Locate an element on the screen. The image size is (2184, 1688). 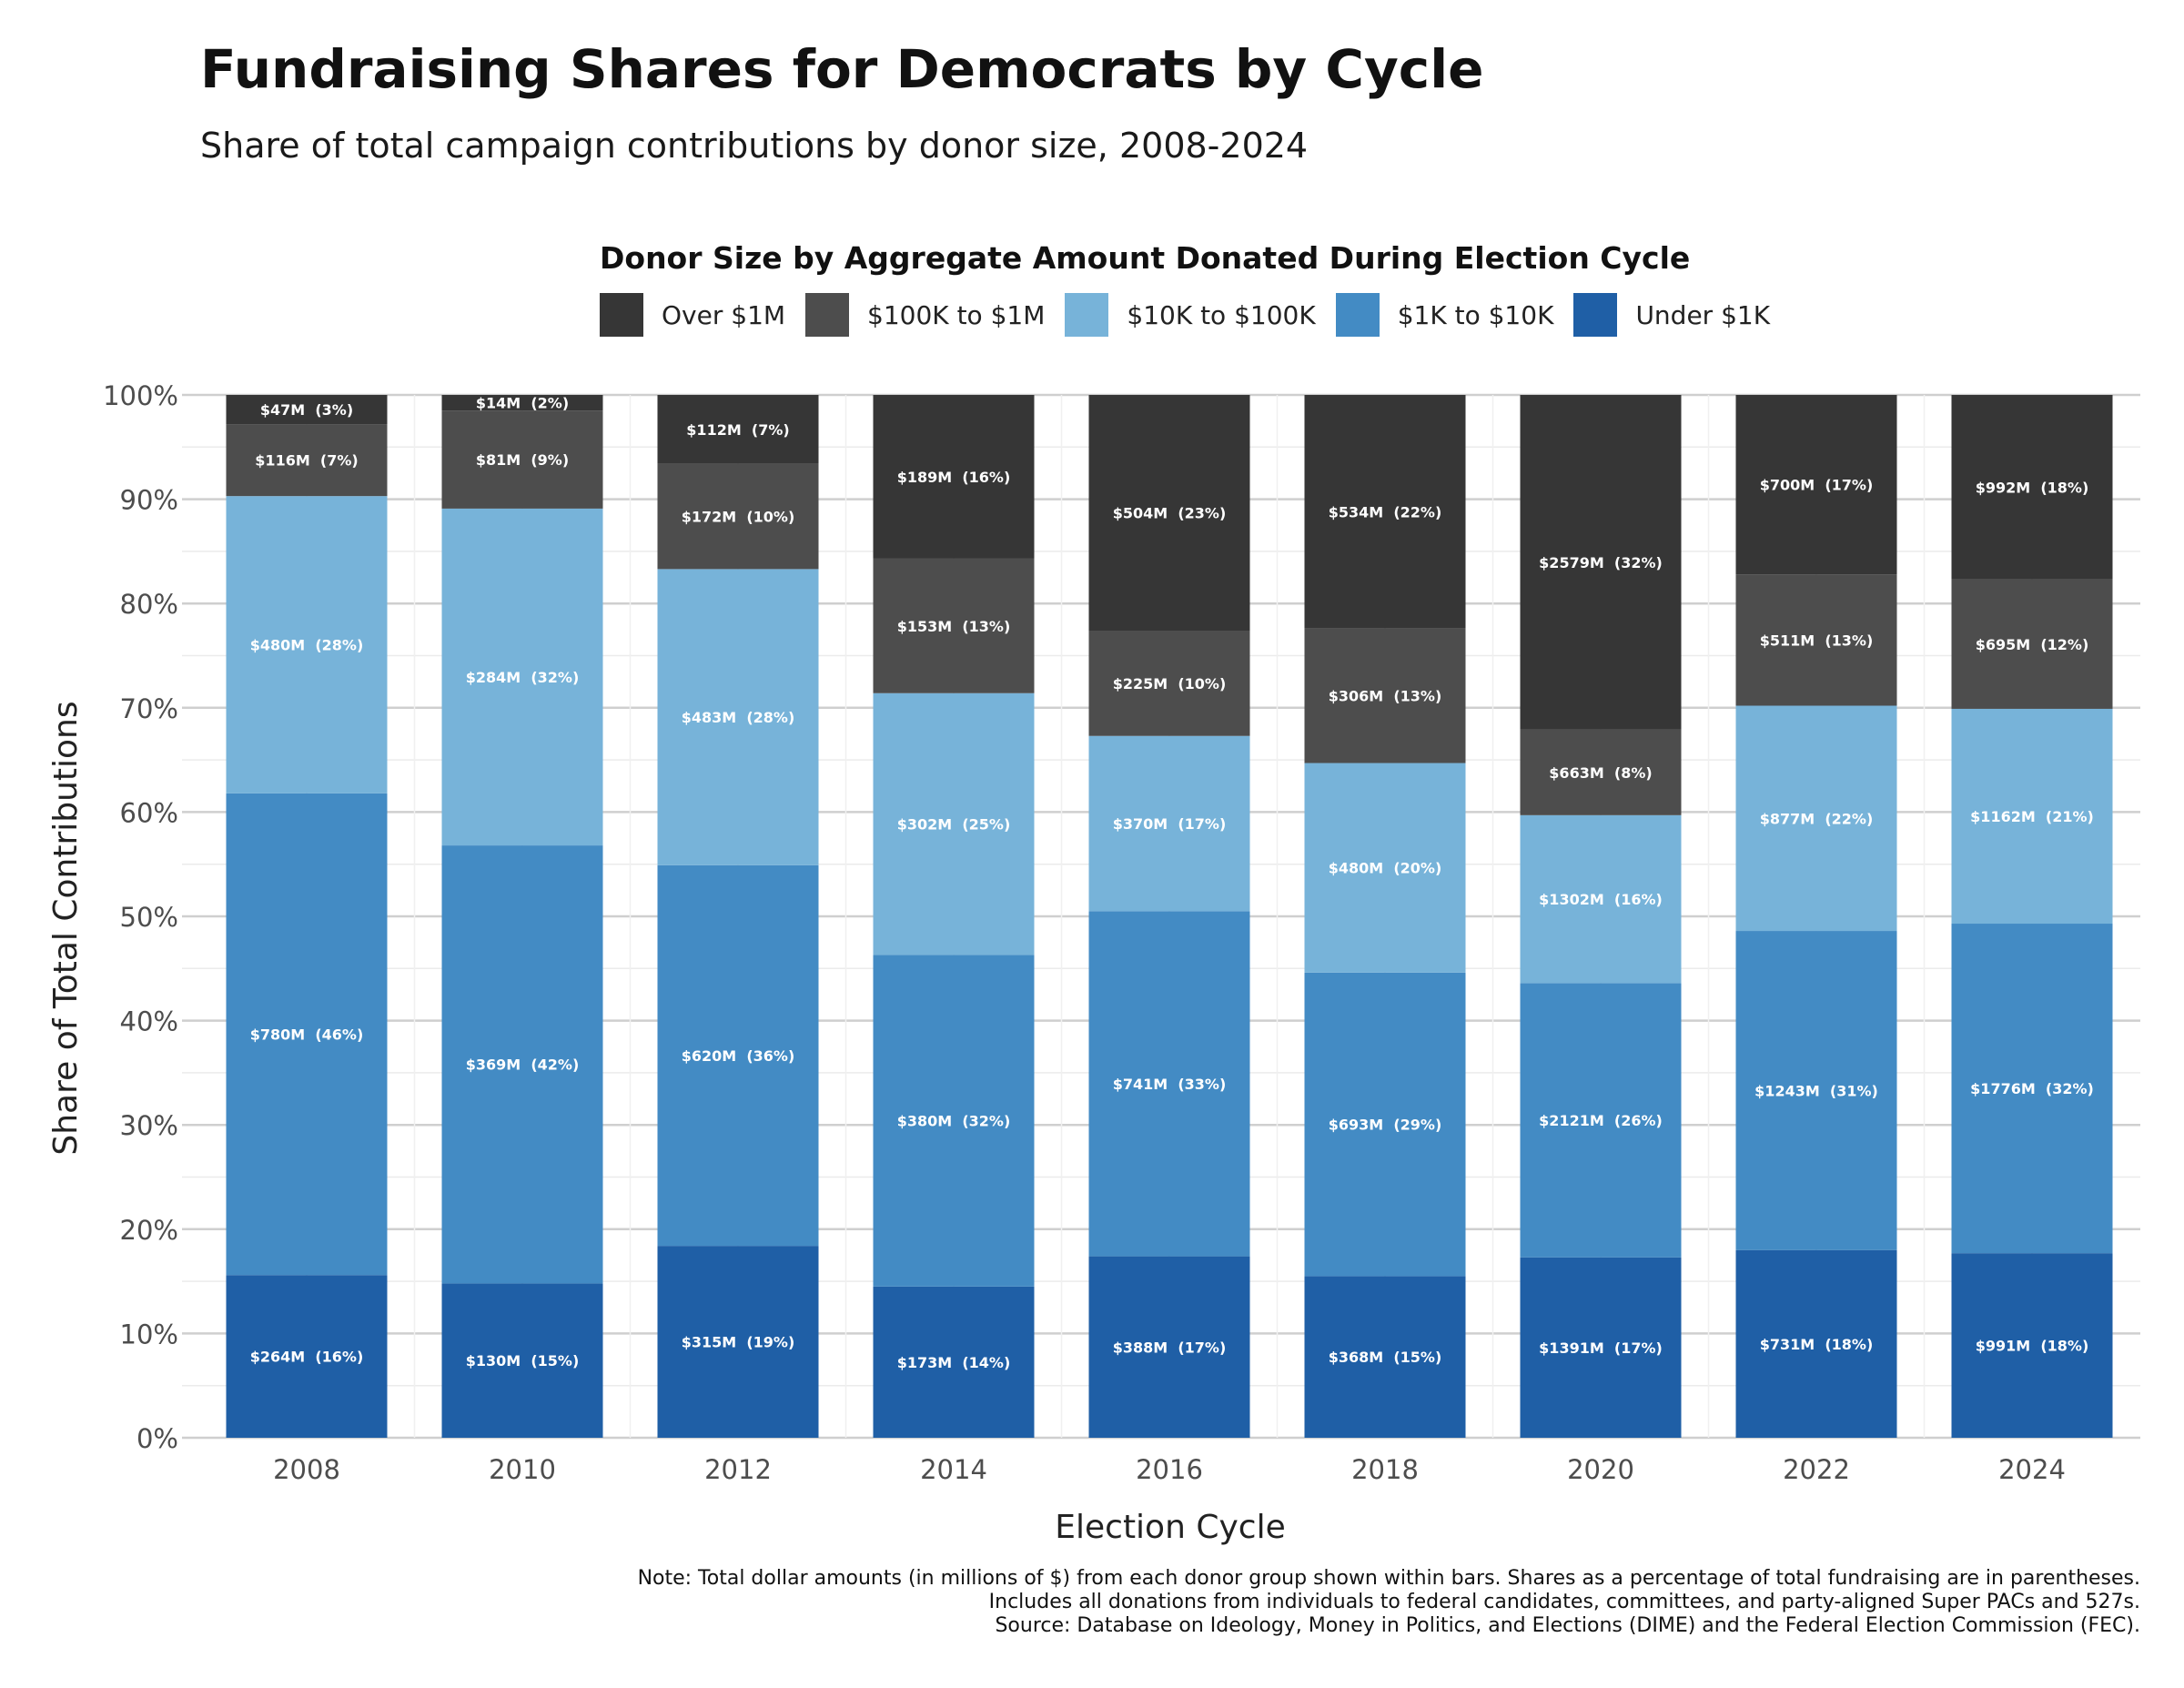
bar-data-label: $780M (46%) is located at coordinates (307, 1034).